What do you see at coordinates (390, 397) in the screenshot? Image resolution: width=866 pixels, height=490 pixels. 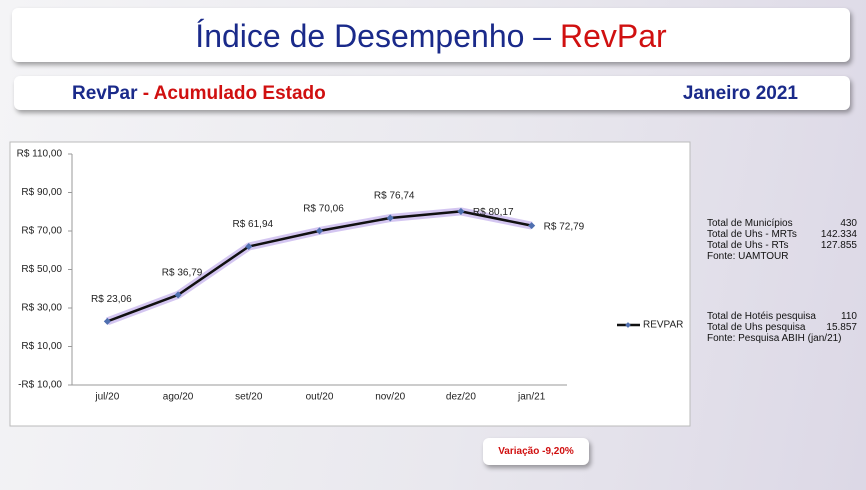 I see `x-tick-label: nov/20` at bounding box center [390, 397].